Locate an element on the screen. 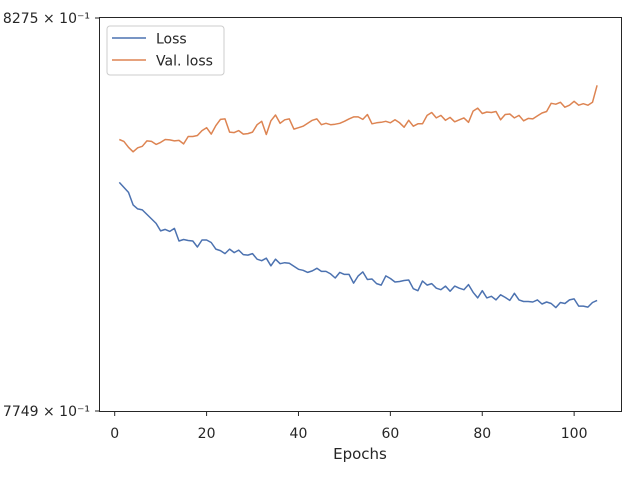 The image size is (640, 480). legend: Loss Val. loss is located at coordinates (165, 50).